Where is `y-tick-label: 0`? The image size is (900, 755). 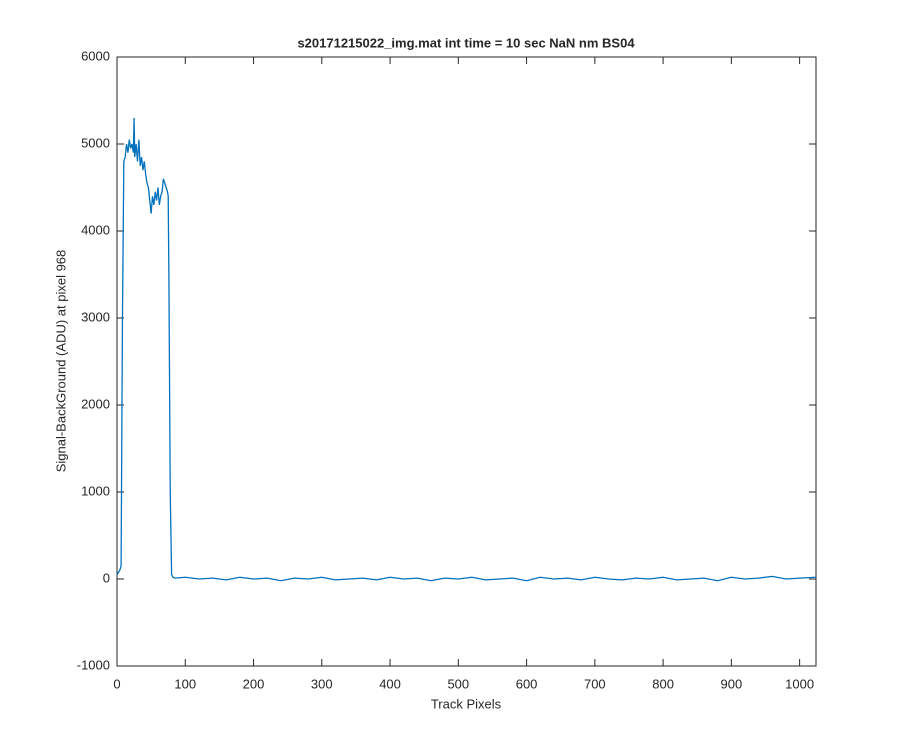
y-tick-label: 0 is located at coordinates (106, 577).